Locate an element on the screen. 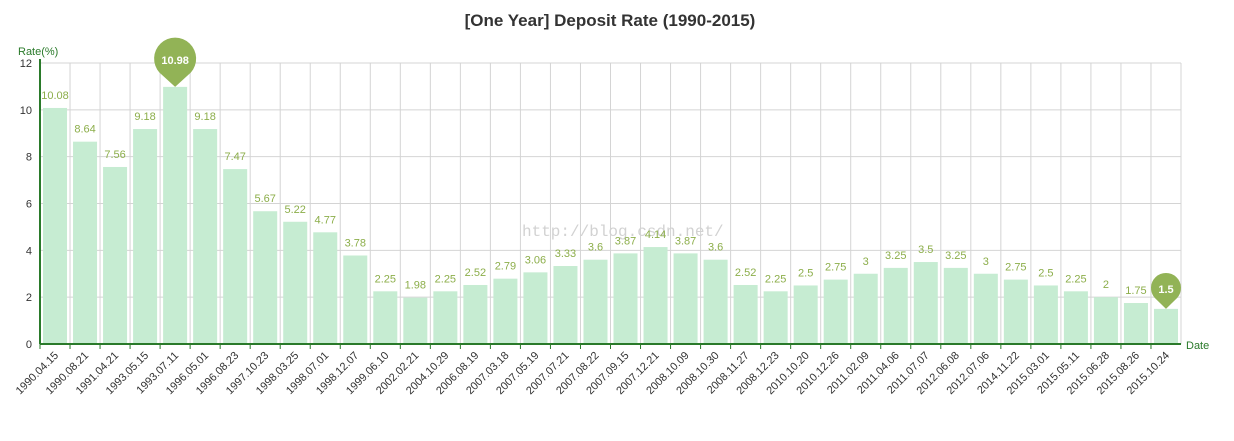 This screenshot has width=1234, height=441. data-label: 2.79 is located at coordinates (505, 267).